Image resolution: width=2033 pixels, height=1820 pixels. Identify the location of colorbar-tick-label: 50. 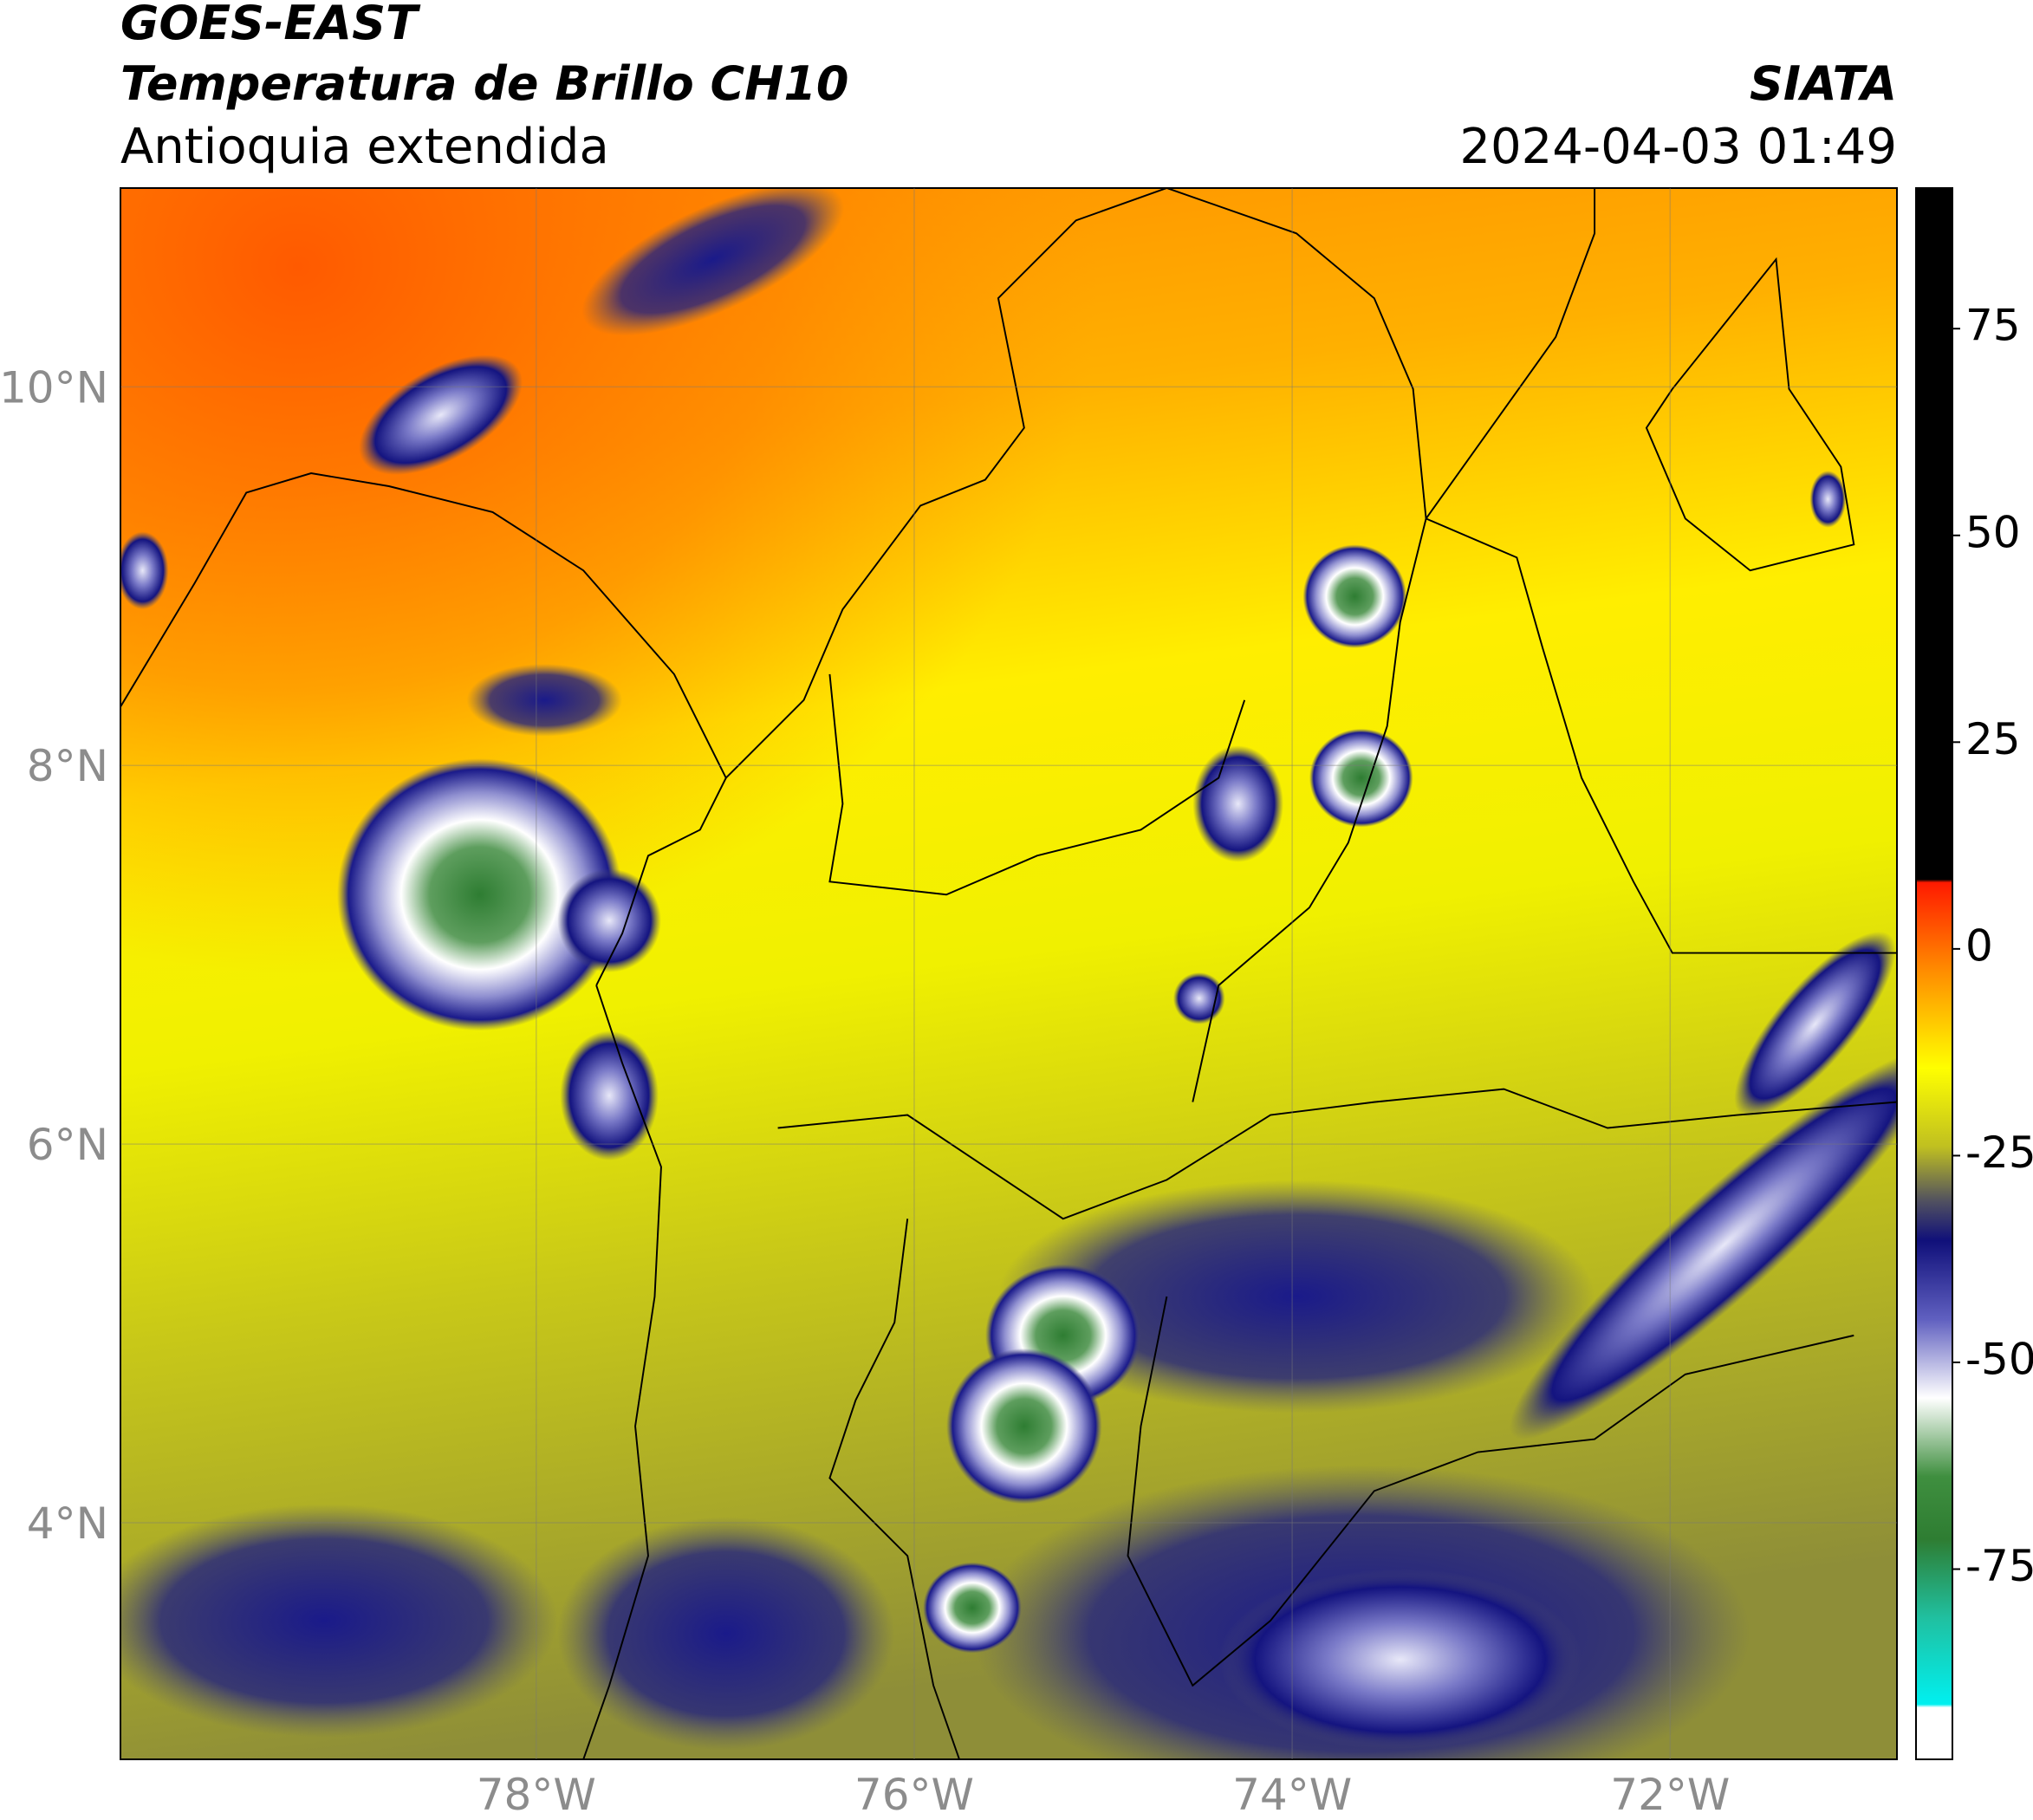
(1993, 532).